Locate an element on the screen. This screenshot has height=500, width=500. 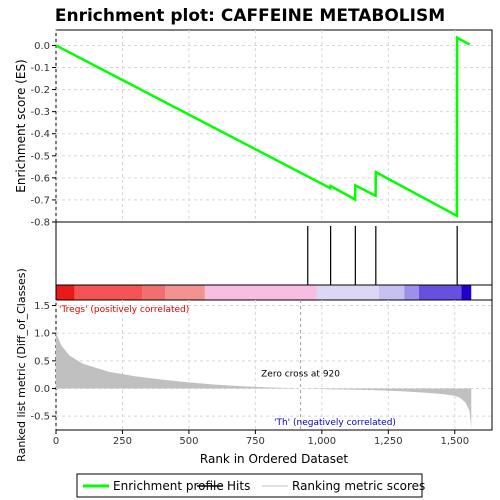
x-tick-label: 0 is located at coordinates (56, 441).